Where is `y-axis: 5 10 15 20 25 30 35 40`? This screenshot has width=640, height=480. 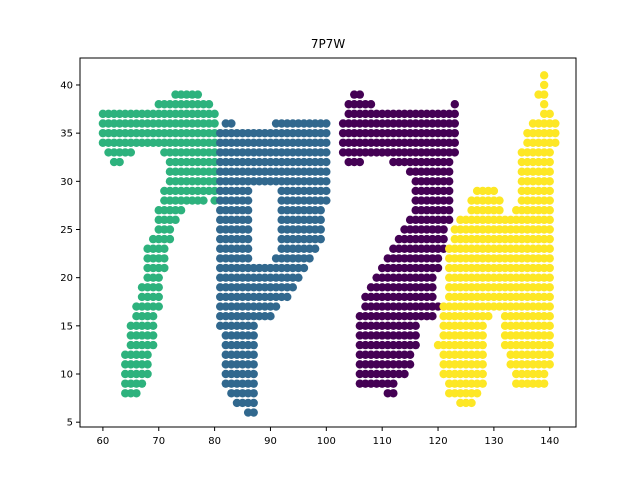 y-axis: 5 10 15 20 25 30 35 40 is located at coordinates (70, 254).